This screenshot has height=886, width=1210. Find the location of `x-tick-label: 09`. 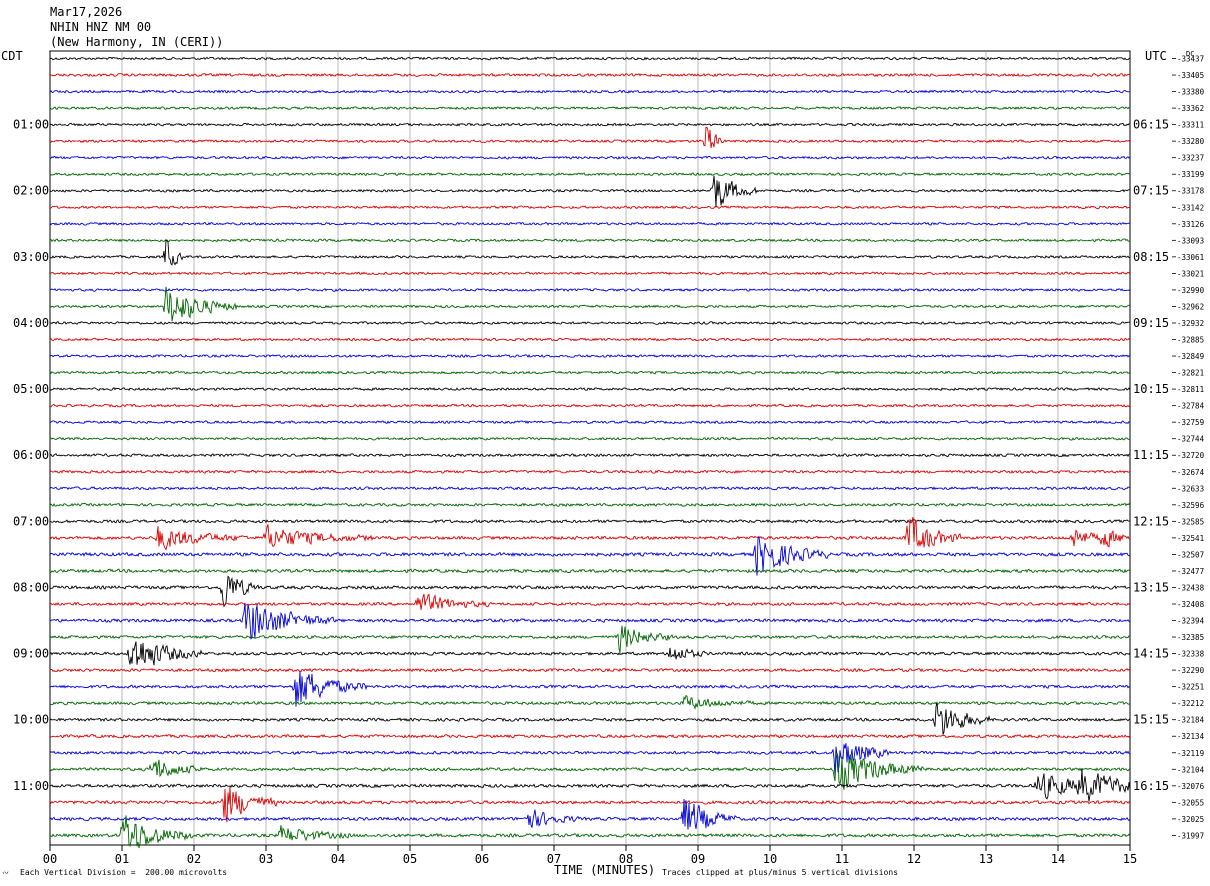

x-tick-label: 09 is located at coordinates (698, 859).